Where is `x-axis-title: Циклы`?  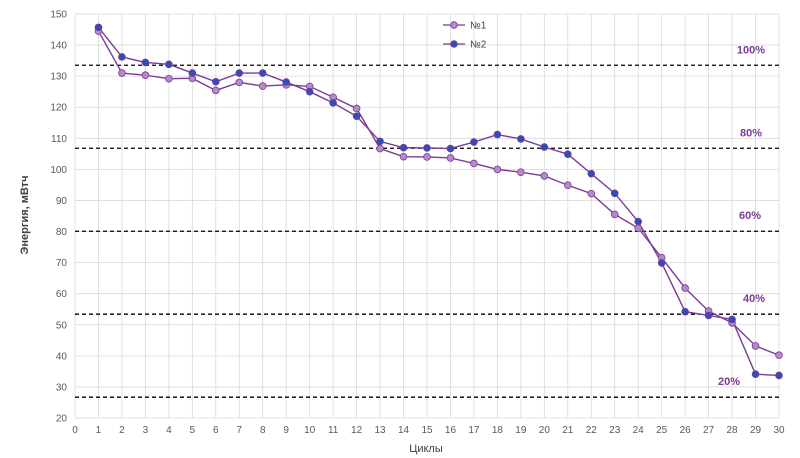 x-axis-title: Циклы is located at coordinates (426, 449).